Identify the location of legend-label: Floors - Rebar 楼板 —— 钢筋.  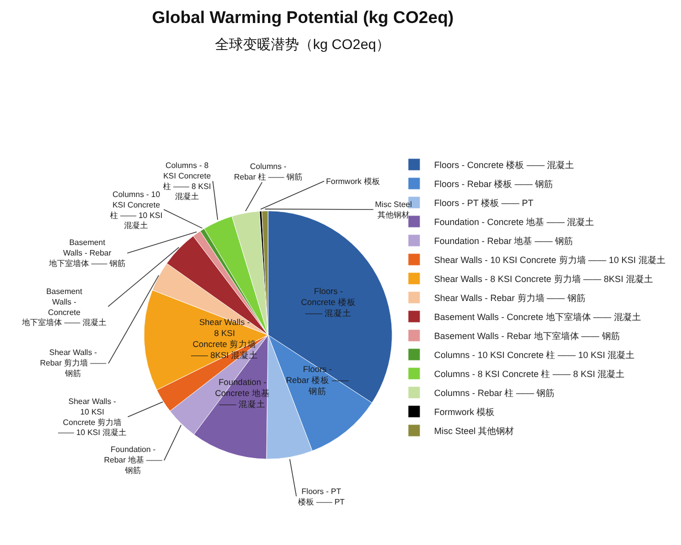
(494, 184).